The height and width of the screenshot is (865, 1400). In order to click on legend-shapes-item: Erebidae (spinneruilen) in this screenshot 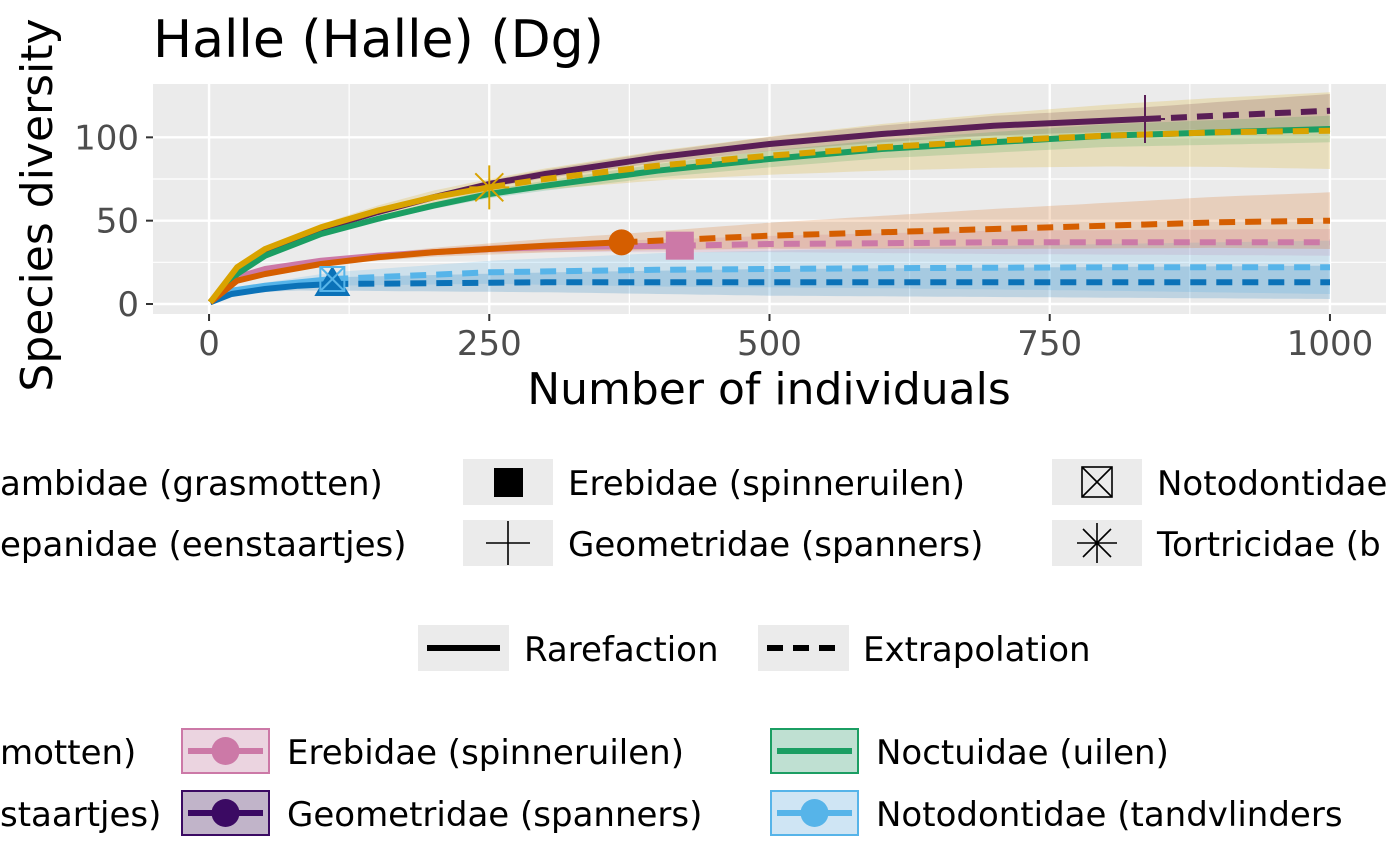, I will do `click(766, 484)`.